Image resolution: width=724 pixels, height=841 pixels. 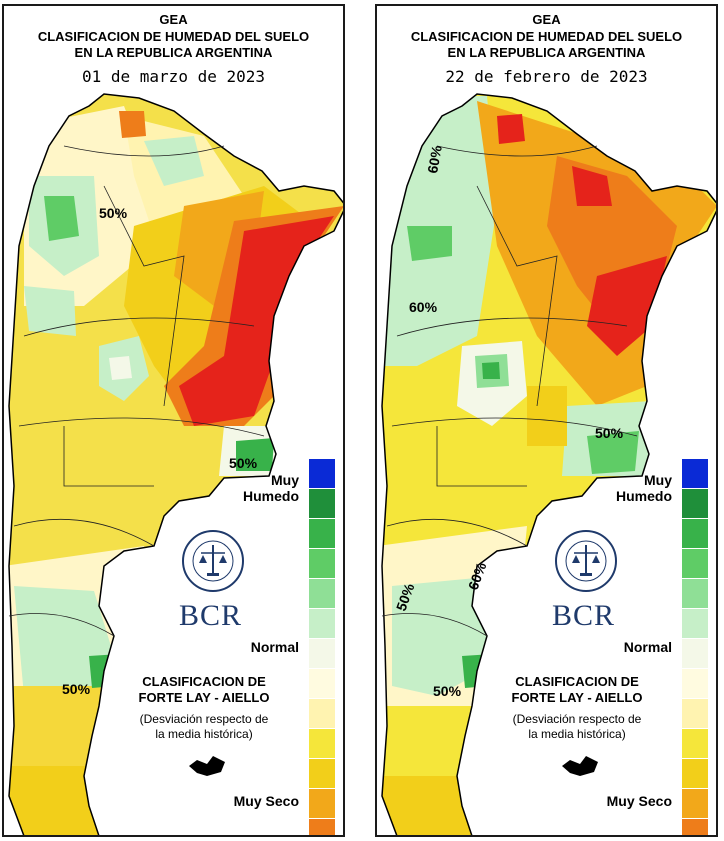 What do you see at coordinates (546, 76) in the screenshot?
I see `map-date: 22 de febrero de 2023` at bounding box center [546, 76].